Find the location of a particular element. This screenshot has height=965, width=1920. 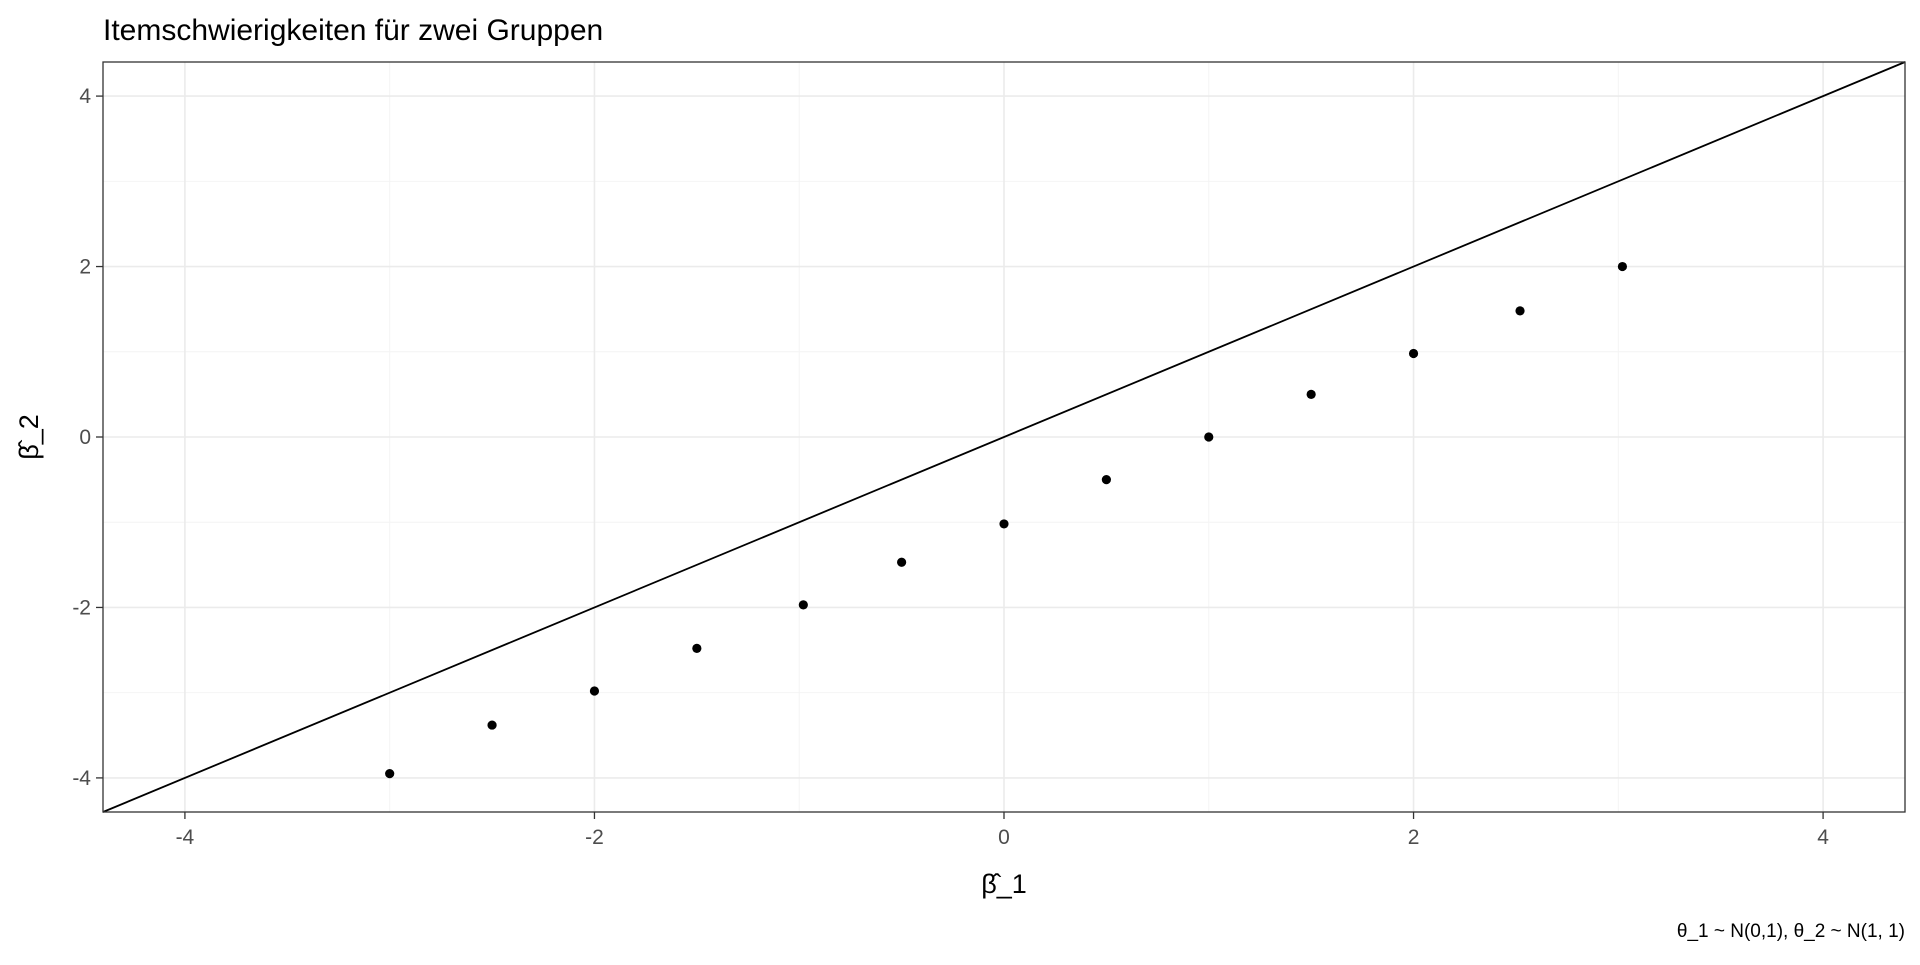

x-tick-label: 2 is located at coordinates (1414, 837).